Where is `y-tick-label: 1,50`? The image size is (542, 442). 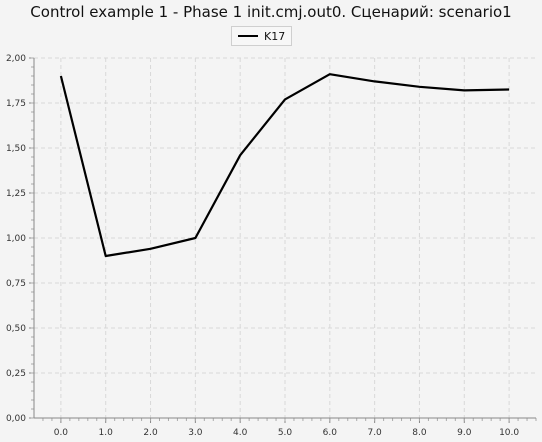 y-tick-label: 1,50 is located at coordinates (16, 149).